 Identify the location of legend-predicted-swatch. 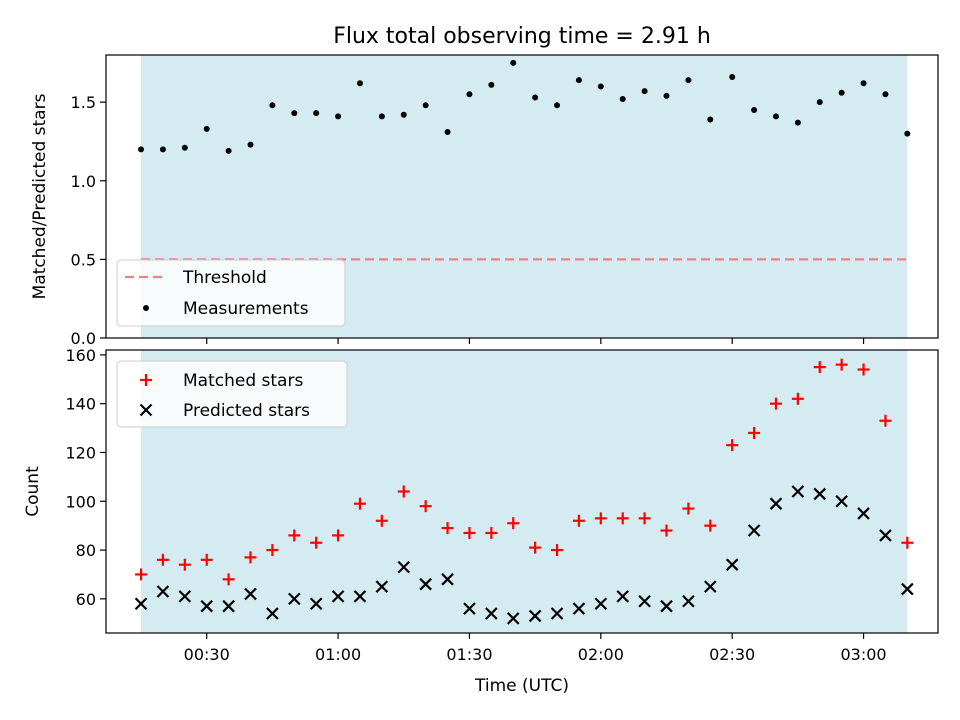
(146, 410).